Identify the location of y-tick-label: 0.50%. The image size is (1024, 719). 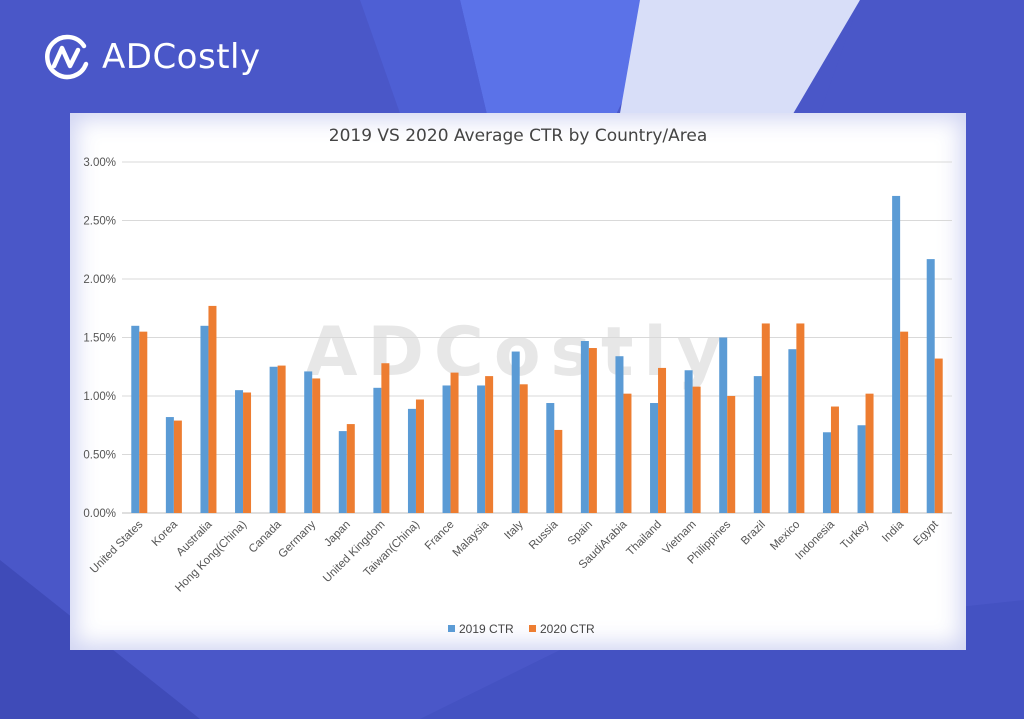
(99, 456).